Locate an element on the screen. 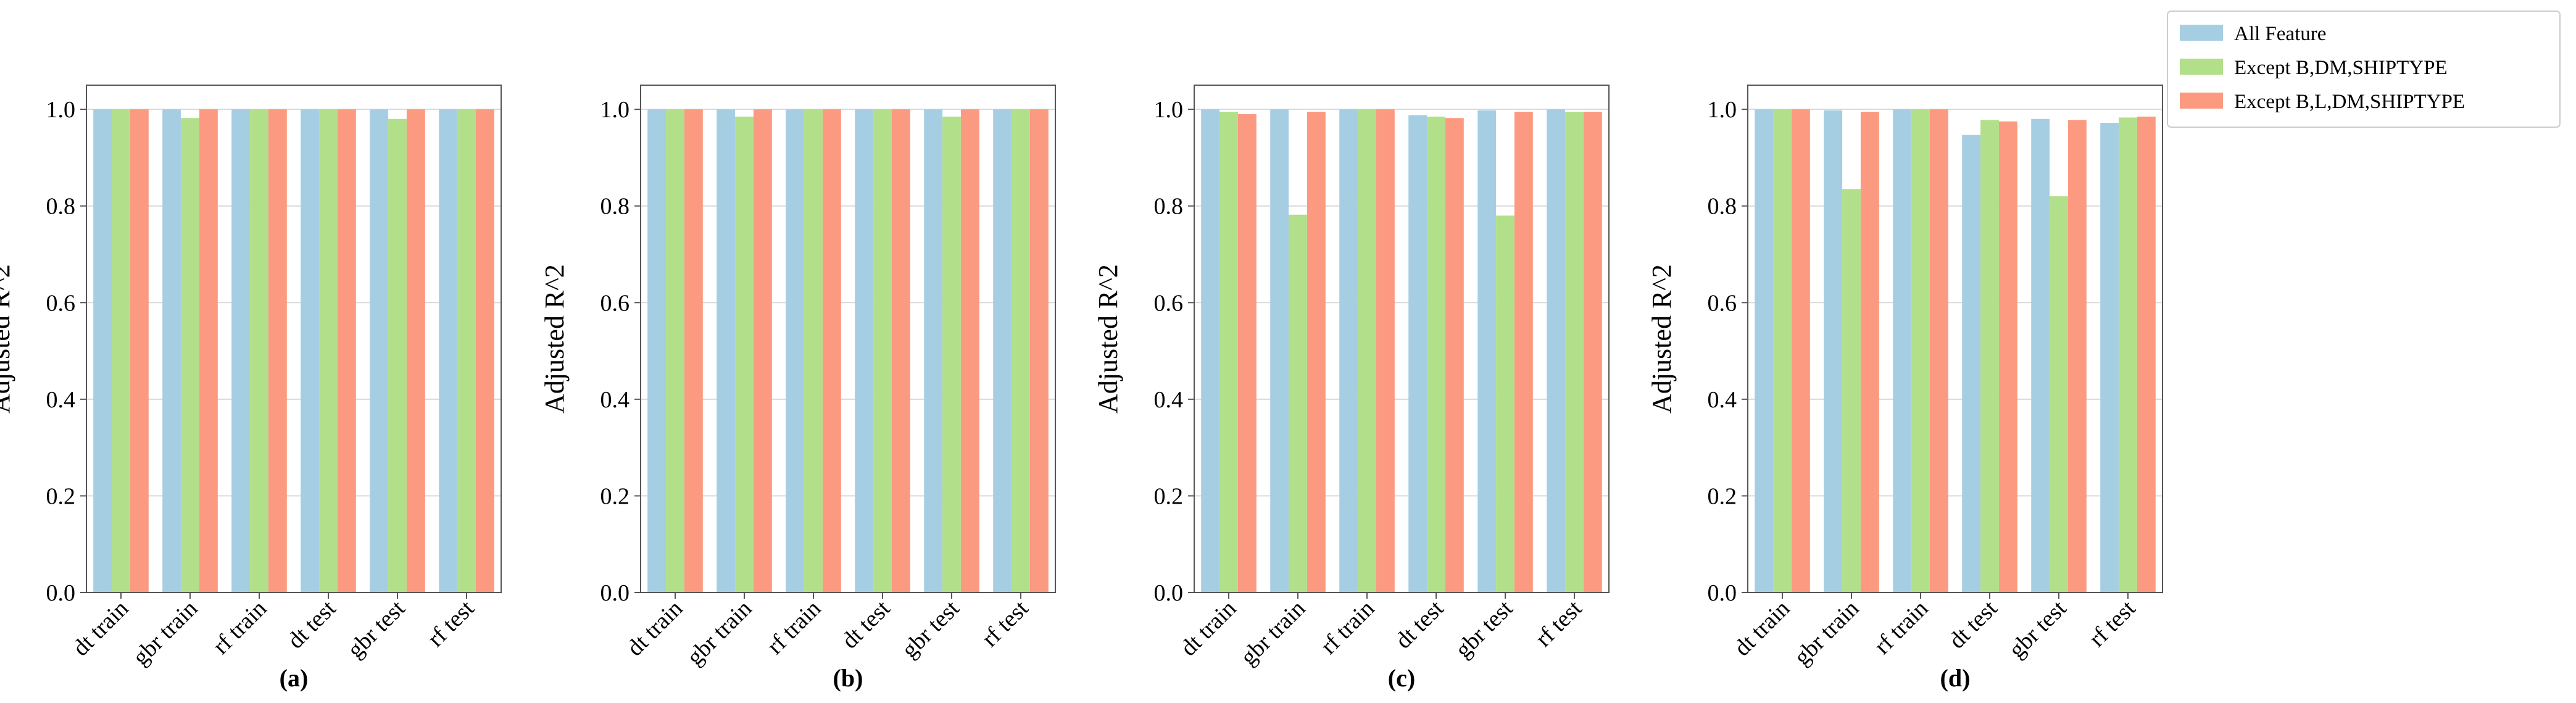  legend-label-except-b-l-dm-shiptype: Except B,L,DM,SHIPTYPE is located at coordinates (2349, 102).